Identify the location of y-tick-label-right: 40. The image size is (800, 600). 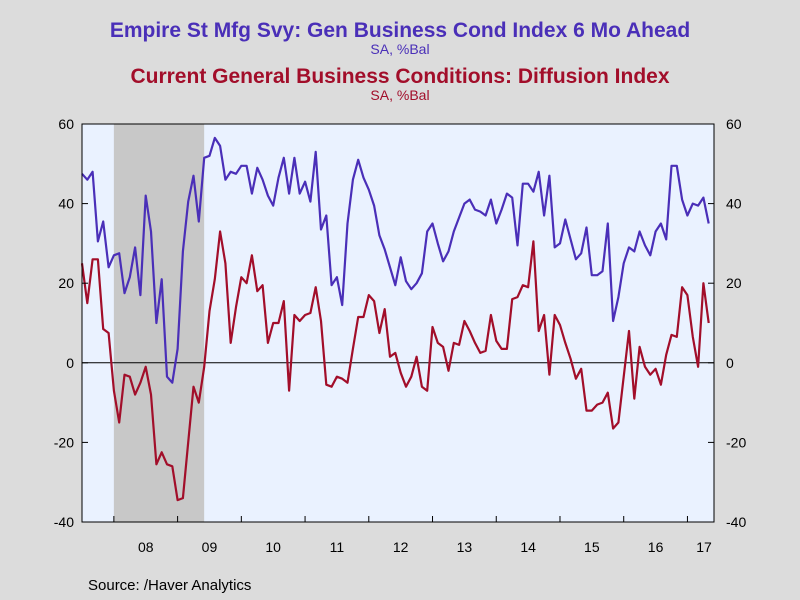
(734, 204).